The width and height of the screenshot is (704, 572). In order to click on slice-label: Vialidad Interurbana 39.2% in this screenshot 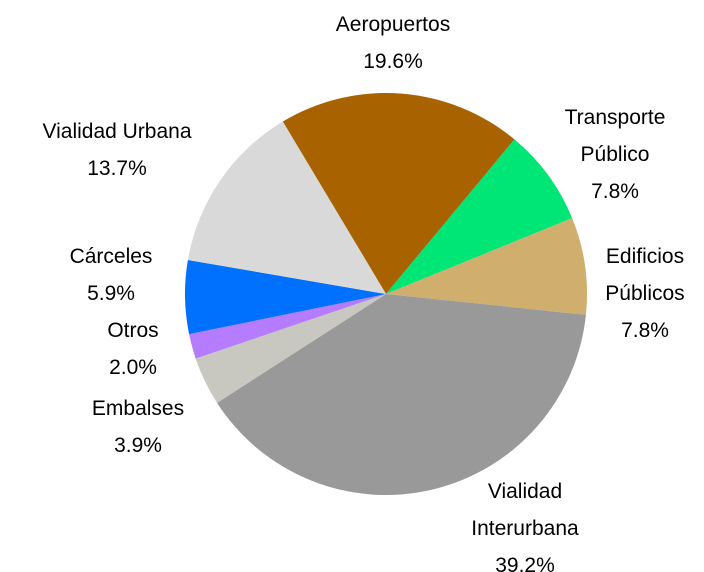, I will do `click(525, 522)`.